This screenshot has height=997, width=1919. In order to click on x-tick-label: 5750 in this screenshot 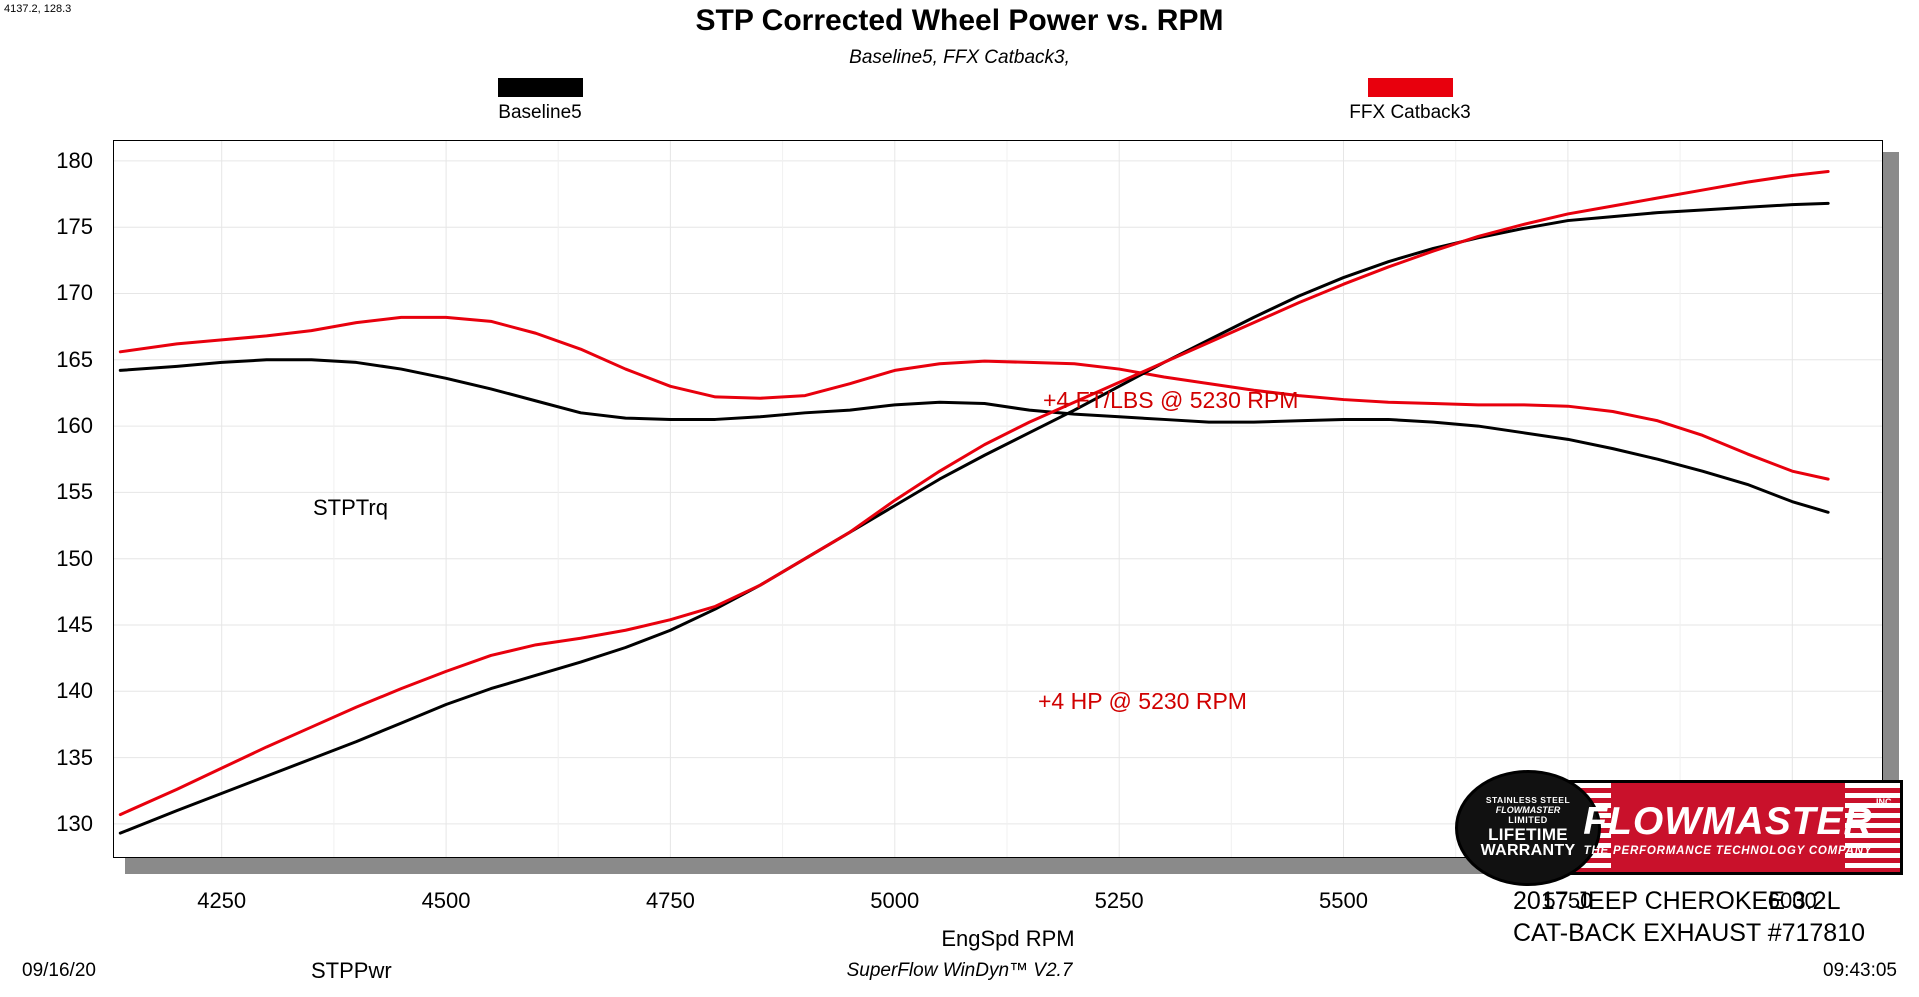, I will do `click(1568, 900)`.